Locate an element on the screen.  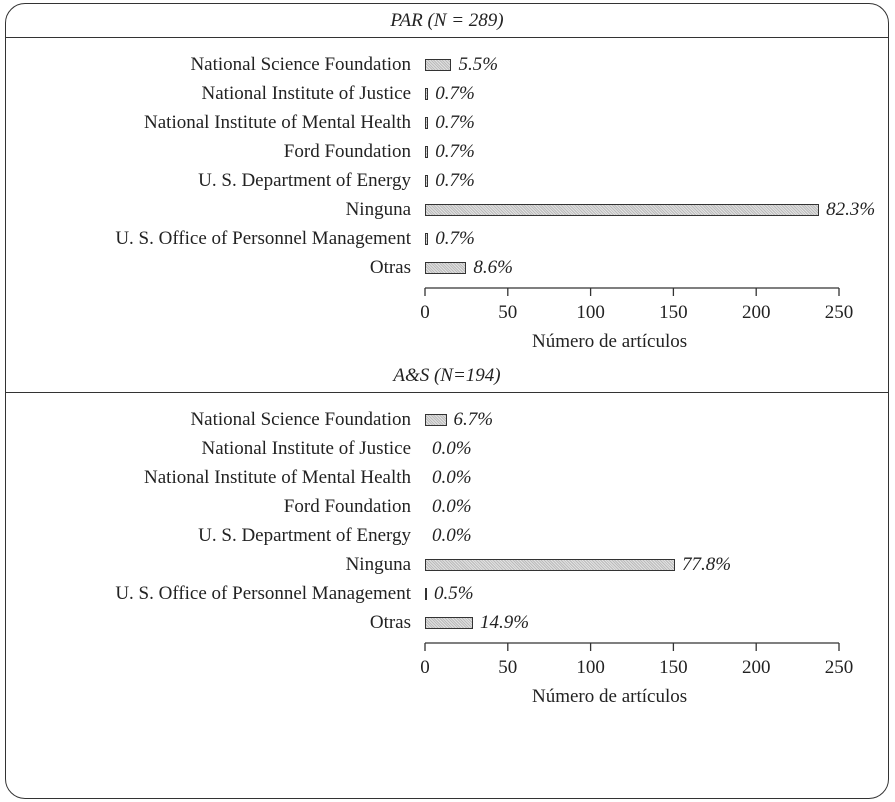
row: National Institute of Justice 0.7% is located at coordinates (447, 93).